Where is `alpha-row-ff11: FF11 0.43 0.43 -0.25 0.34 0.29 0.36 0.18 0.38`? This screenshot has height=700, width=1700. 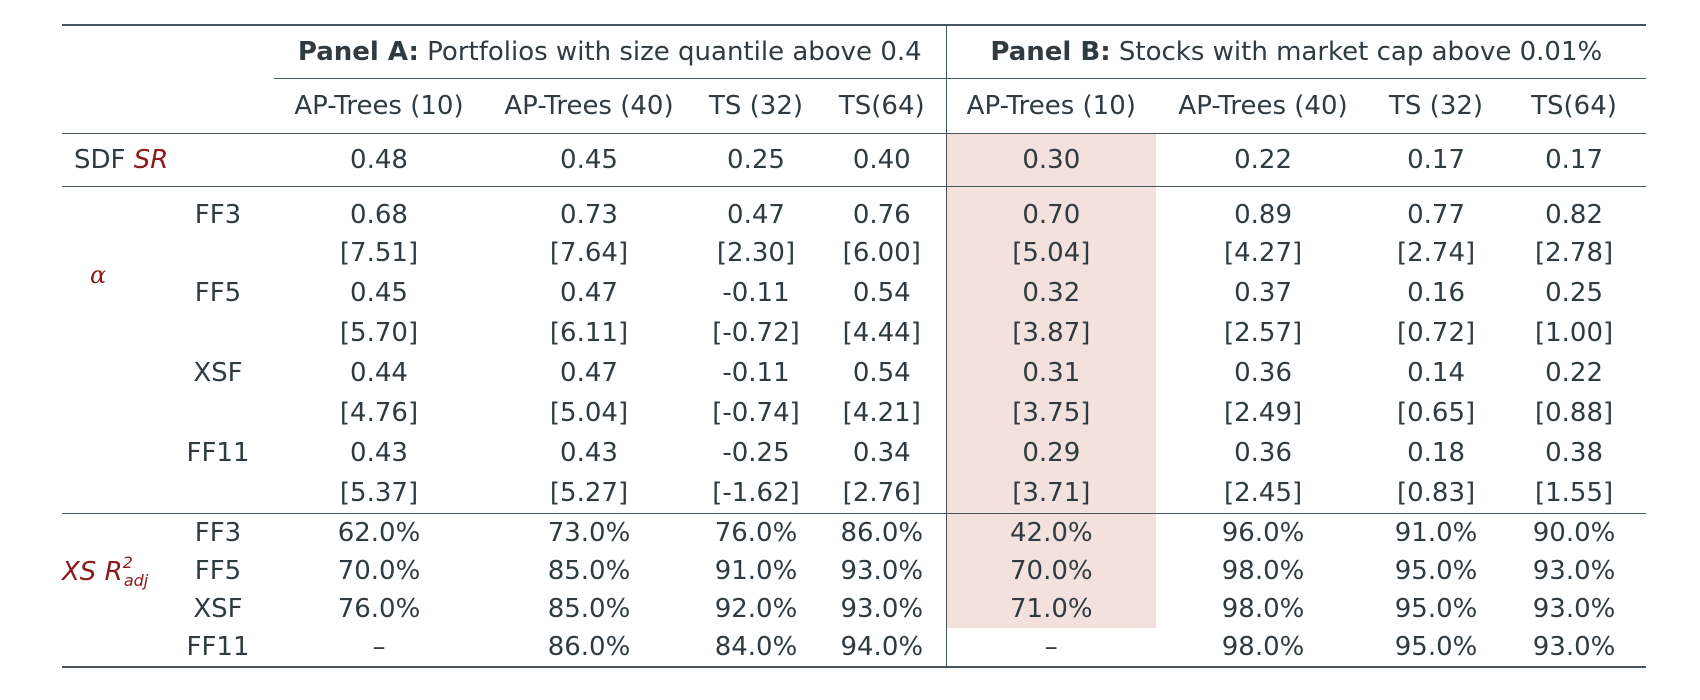 alpha-row-ff11: FF11 0.43 0.43 -0.25 0.34 0.29 0.36 0.18 0.38 is located at coordinates (854, 453).